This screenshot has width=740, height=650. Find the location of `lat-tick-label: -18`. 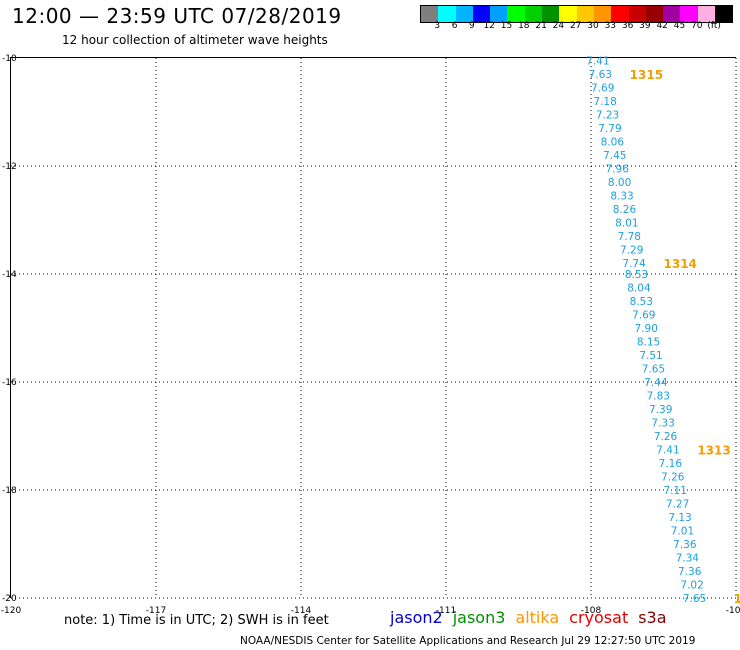

lat-tick-label: -18 is located at coordinates (9, 491).